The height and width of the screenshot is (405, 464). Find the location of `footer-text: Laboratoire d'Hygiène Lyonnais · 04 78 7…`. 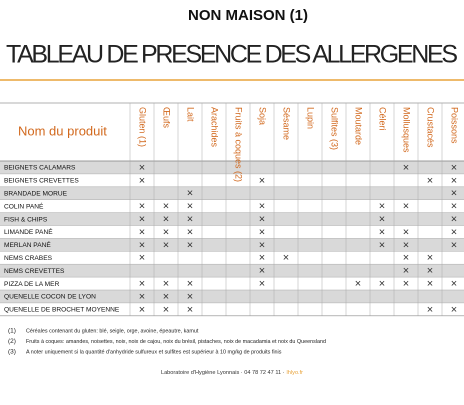

footer-text: Laboratoire d'Hygiène Lyonnais · 04 78 7… is located at coordinates (223, 373).